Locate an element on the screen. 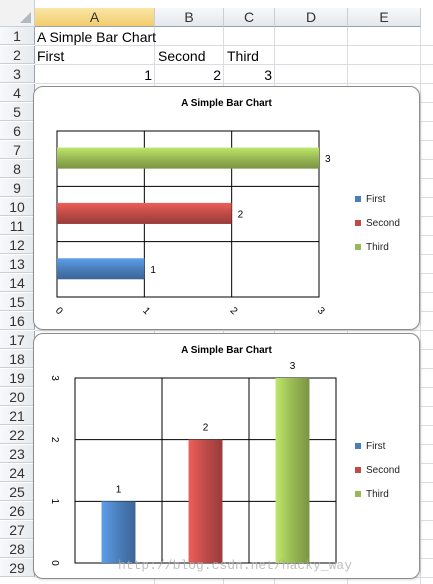 This screenshot has width=433, height=584. row-header-17: 17 is located at coordinates (17, 340).